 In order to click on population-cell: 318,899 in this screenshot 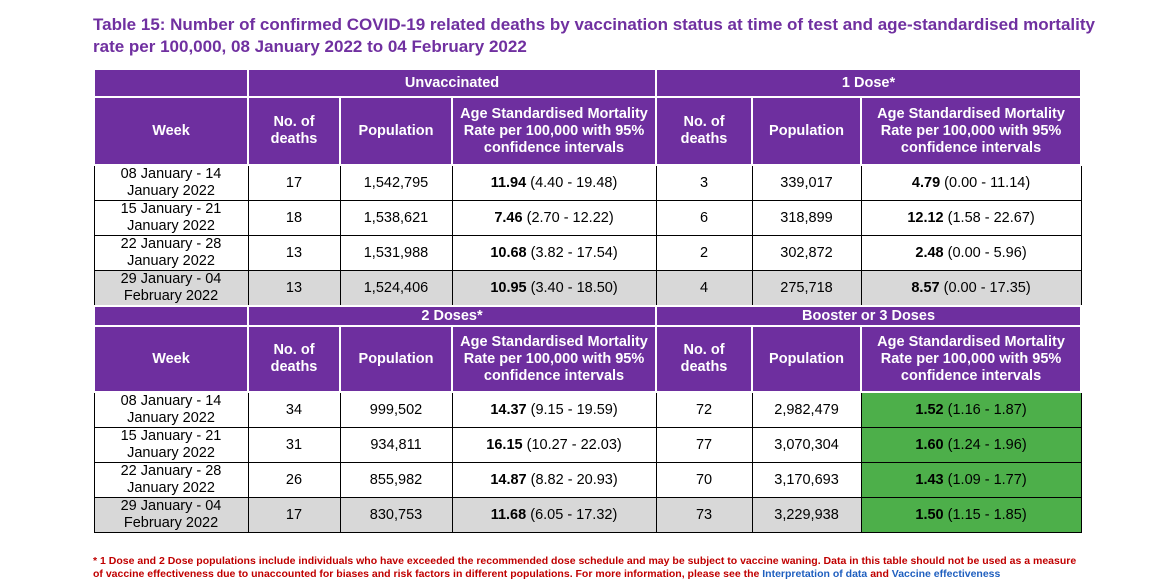, I will do `click(806, 218)`.